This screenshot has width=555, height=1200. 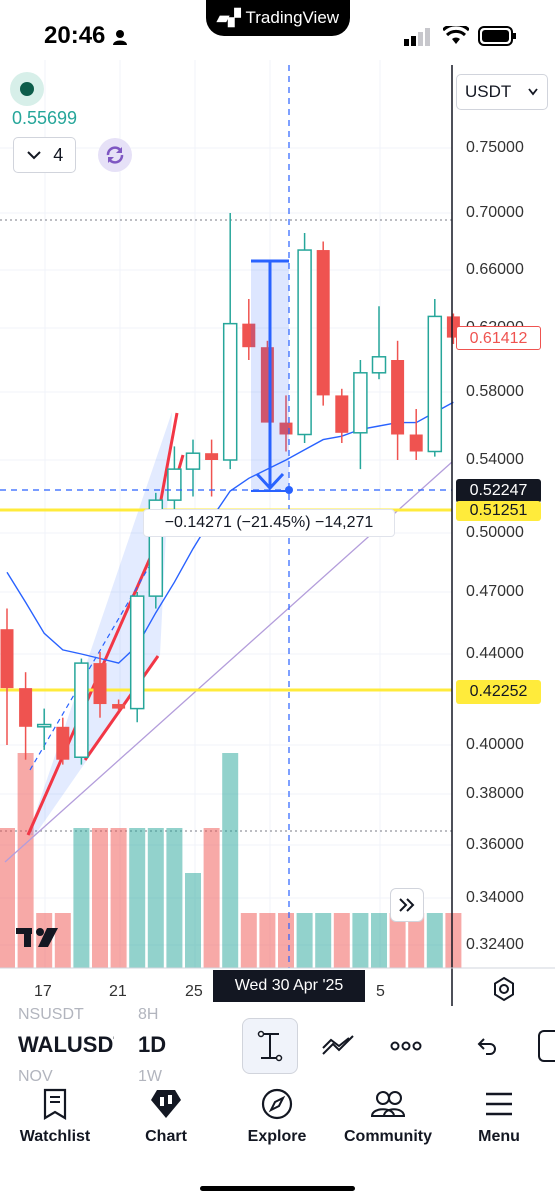 What do you see at coordinates (166, 1104) in the screenshot?
I see `chart-icon` at bounding box center [166, 1104].